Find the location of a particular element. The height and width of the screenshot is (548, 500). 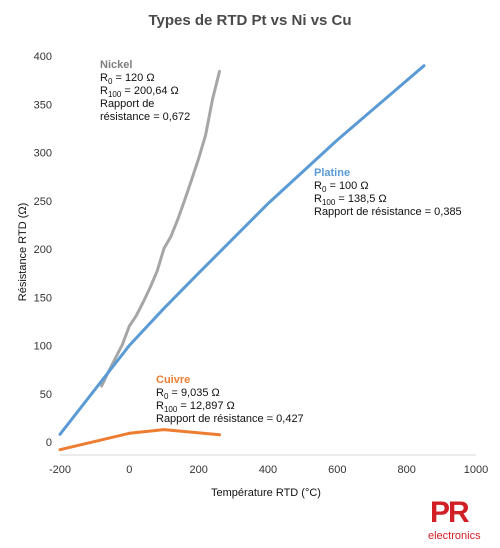

y-tick-label: 100 is located at coordinates (43, 347).